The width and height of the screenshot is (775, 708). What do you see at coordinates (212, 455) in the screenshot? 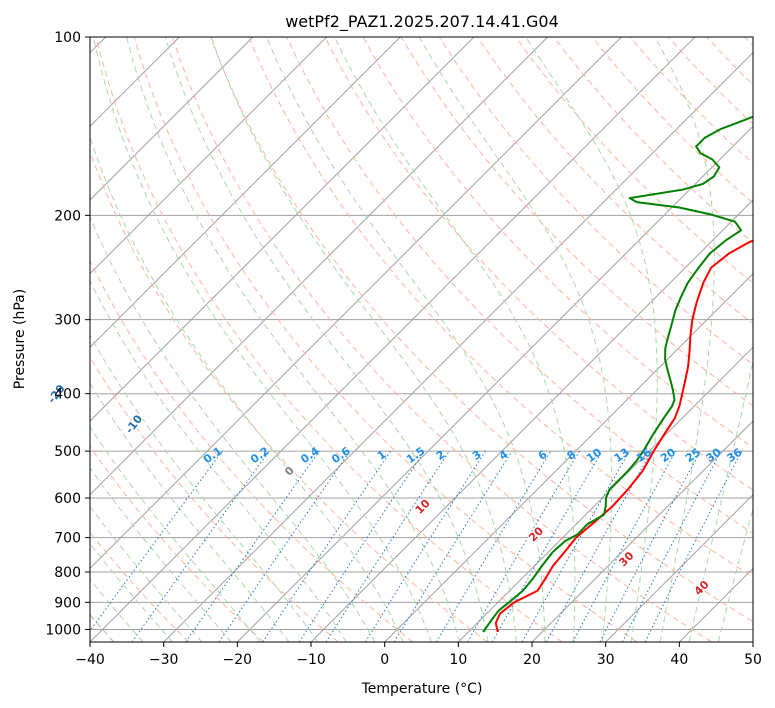
I see `mixing-ratio-label: 0.1` at bounding box center [212, 455].